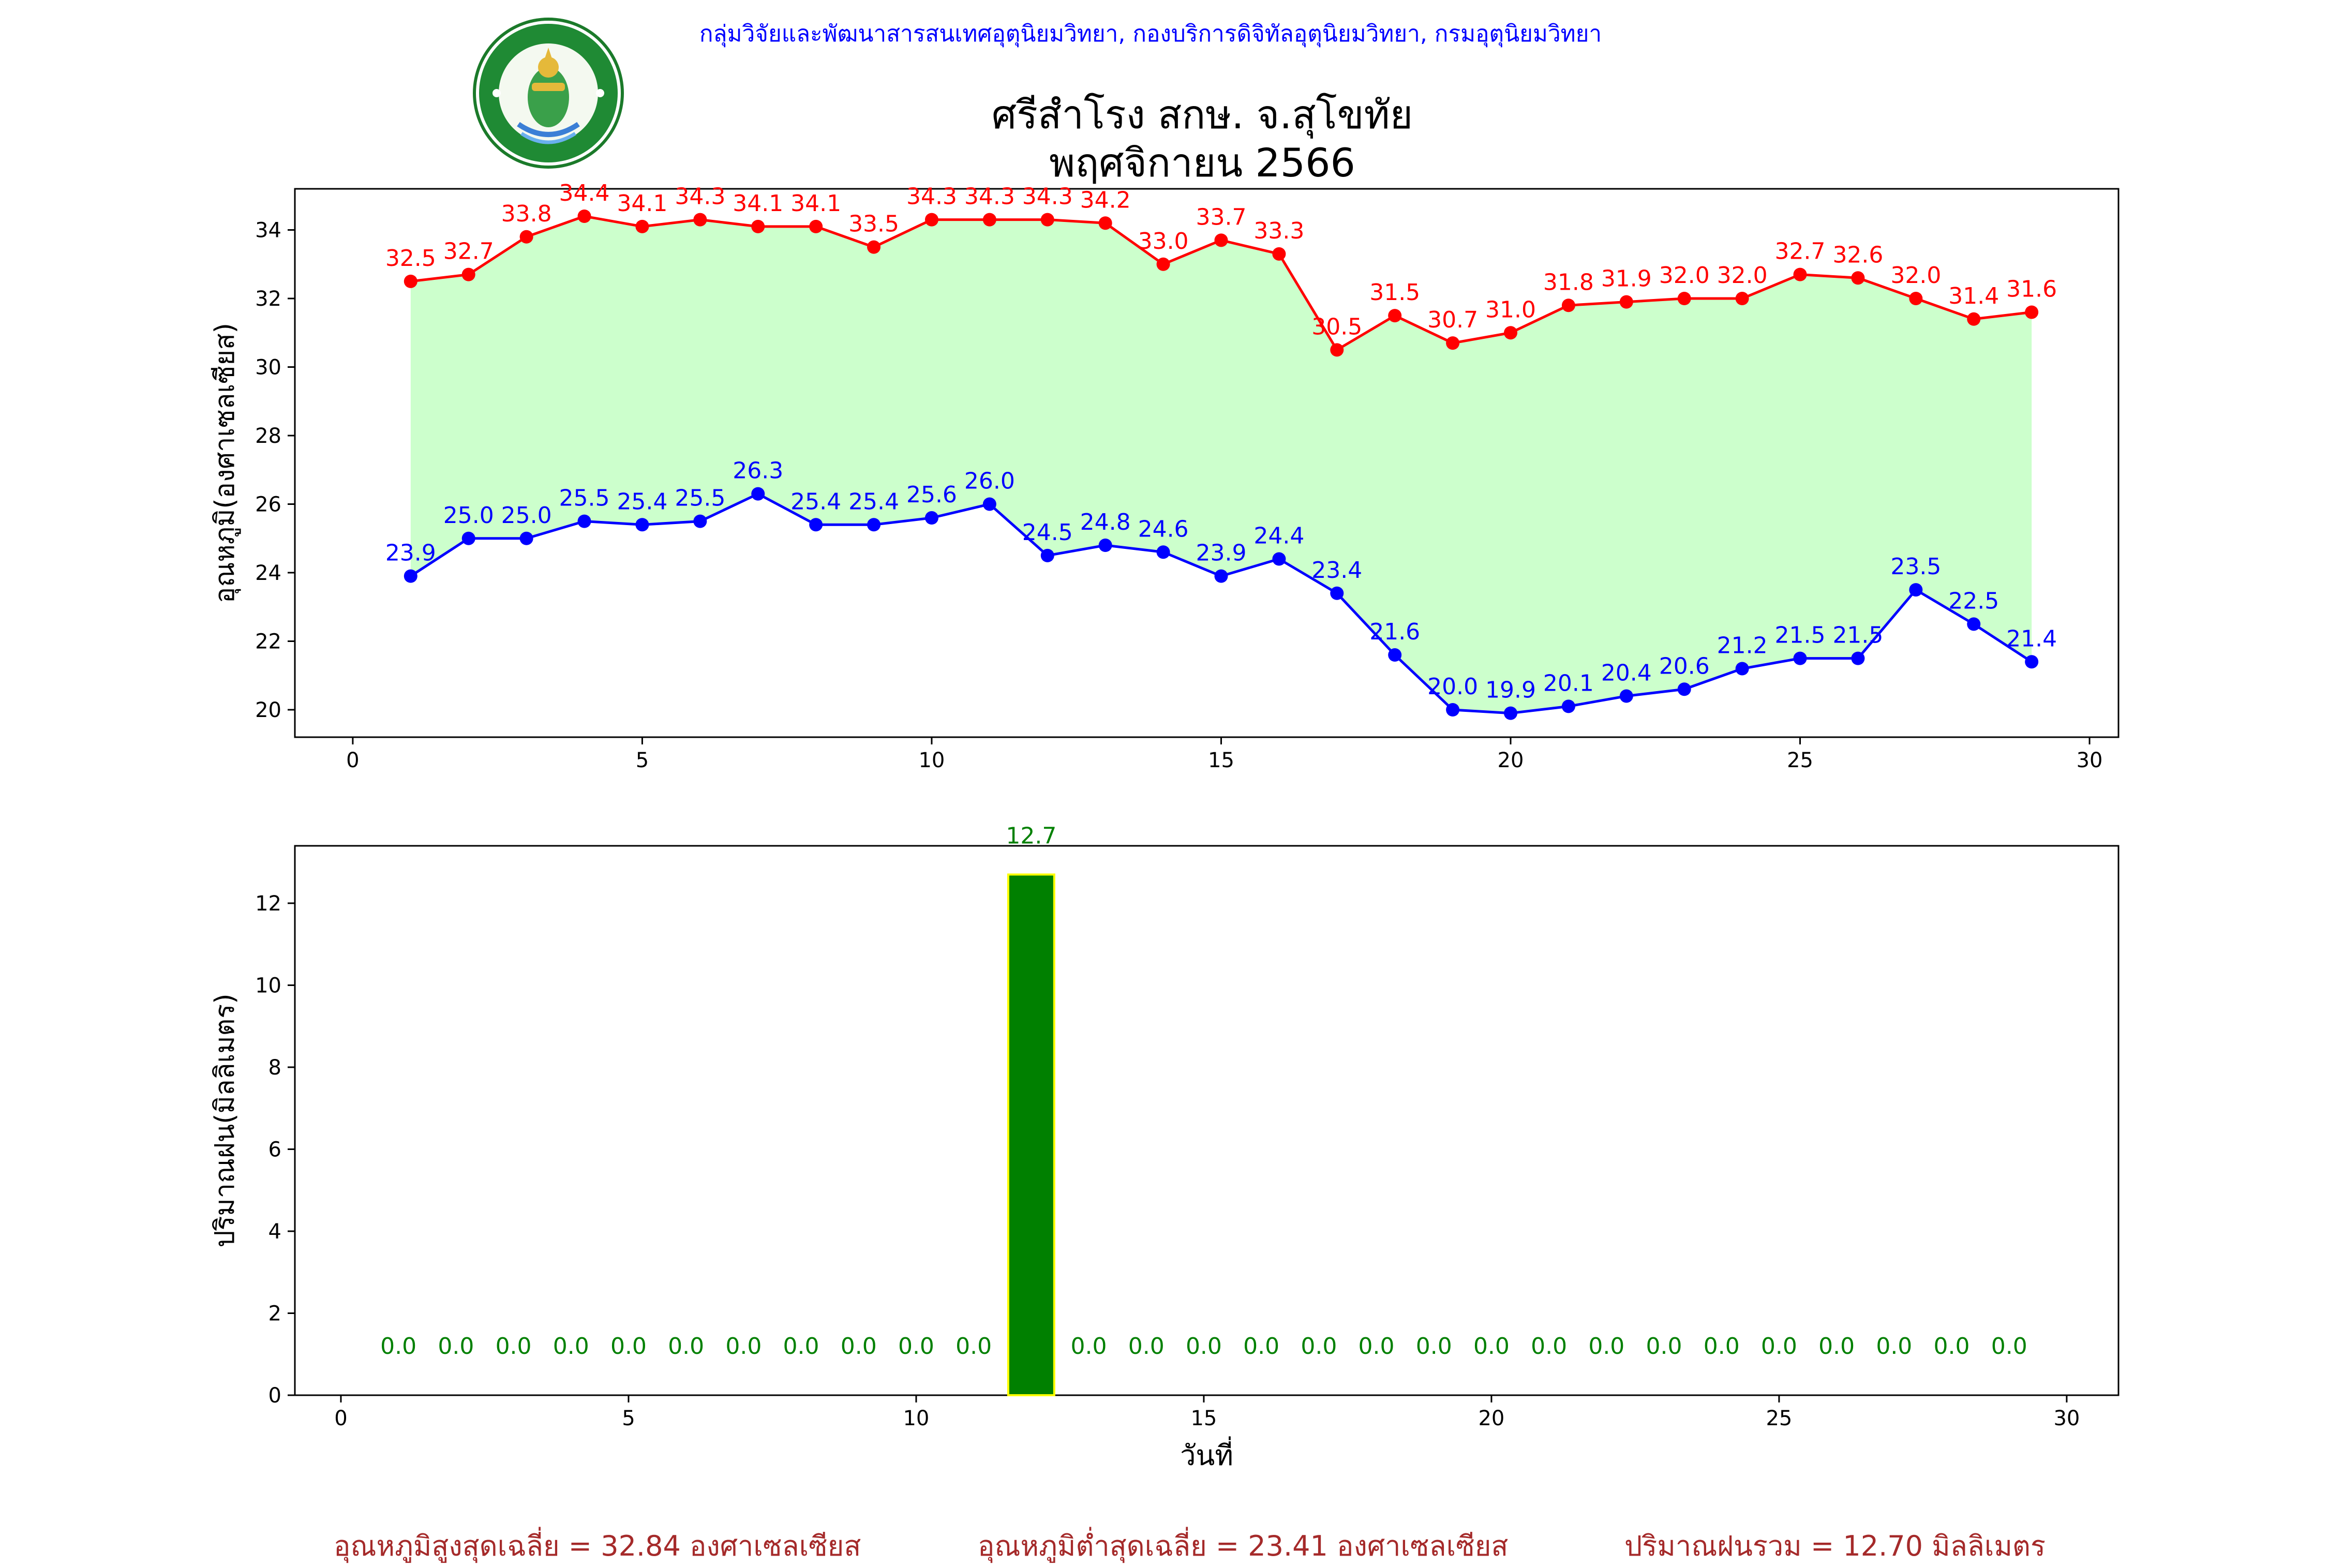 The image size is (2328, 1568). What do you see at coordinates (1221, 217) in the screenshot?
I see `max-temperature-label: 33.7` at bounding box center [1221, 217].